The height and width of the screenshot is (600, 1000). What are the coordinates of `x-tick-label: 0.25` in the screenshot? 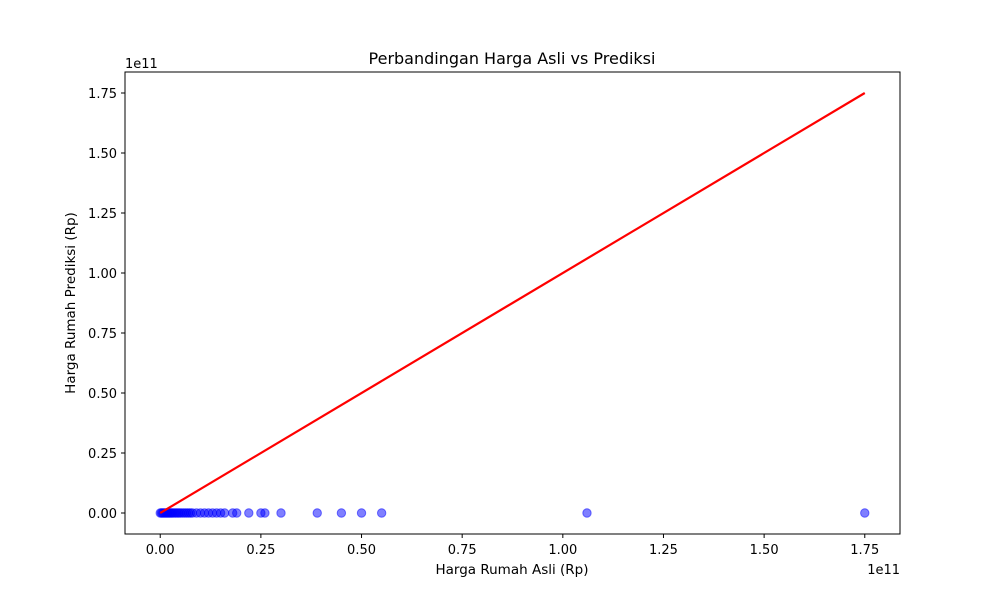 It's located at (260, 550).